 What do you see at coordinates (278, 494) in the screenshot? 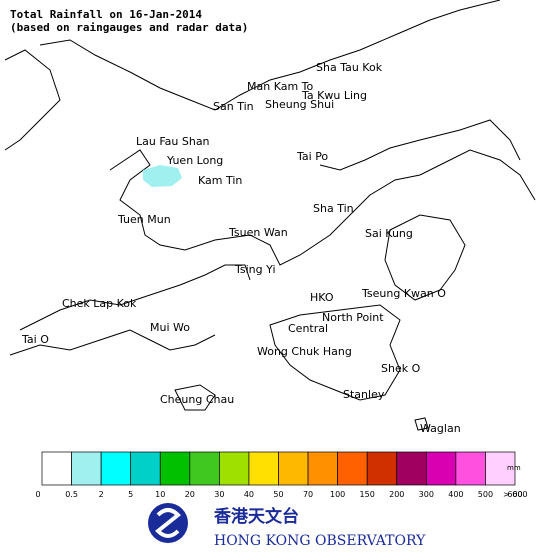
I see `legend-label: 50` at bounding box center [278, 494].